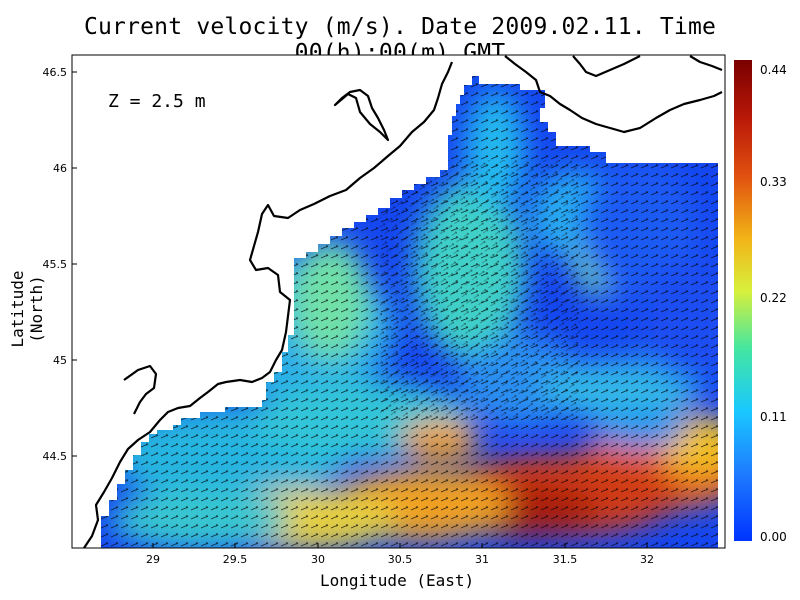 This screenshot has width=800, height=600. What do you see at coordinates (400, 559) in the screenshot?
I see `x-tick-label: 30.5` at bounding box center [400, 559].